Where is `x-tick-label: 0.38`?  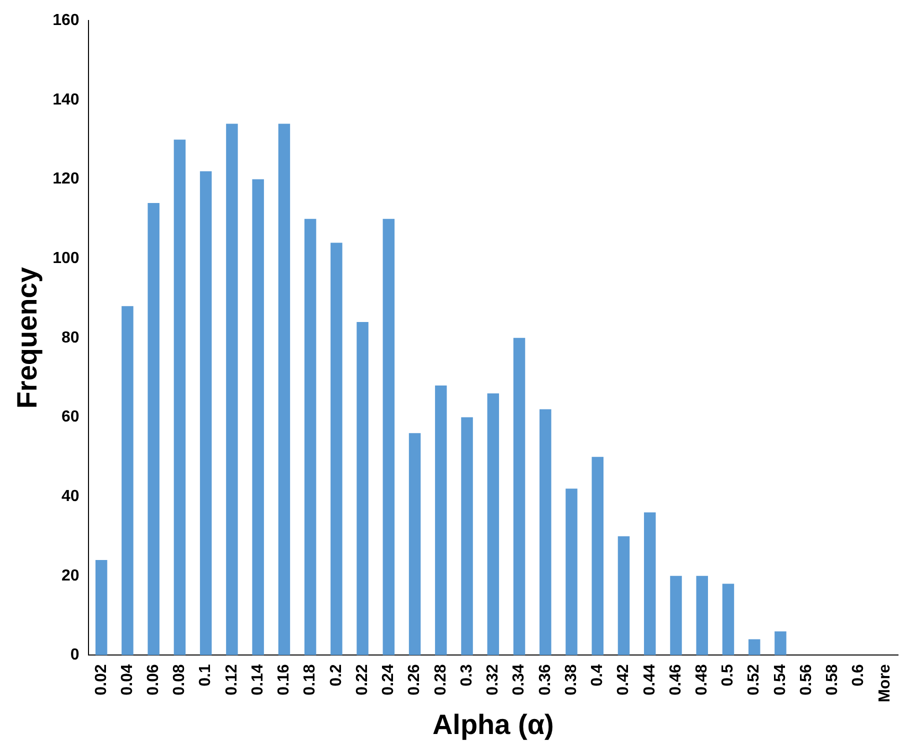 x-tick-label: 0.38 is located at coordinates (571, 680).